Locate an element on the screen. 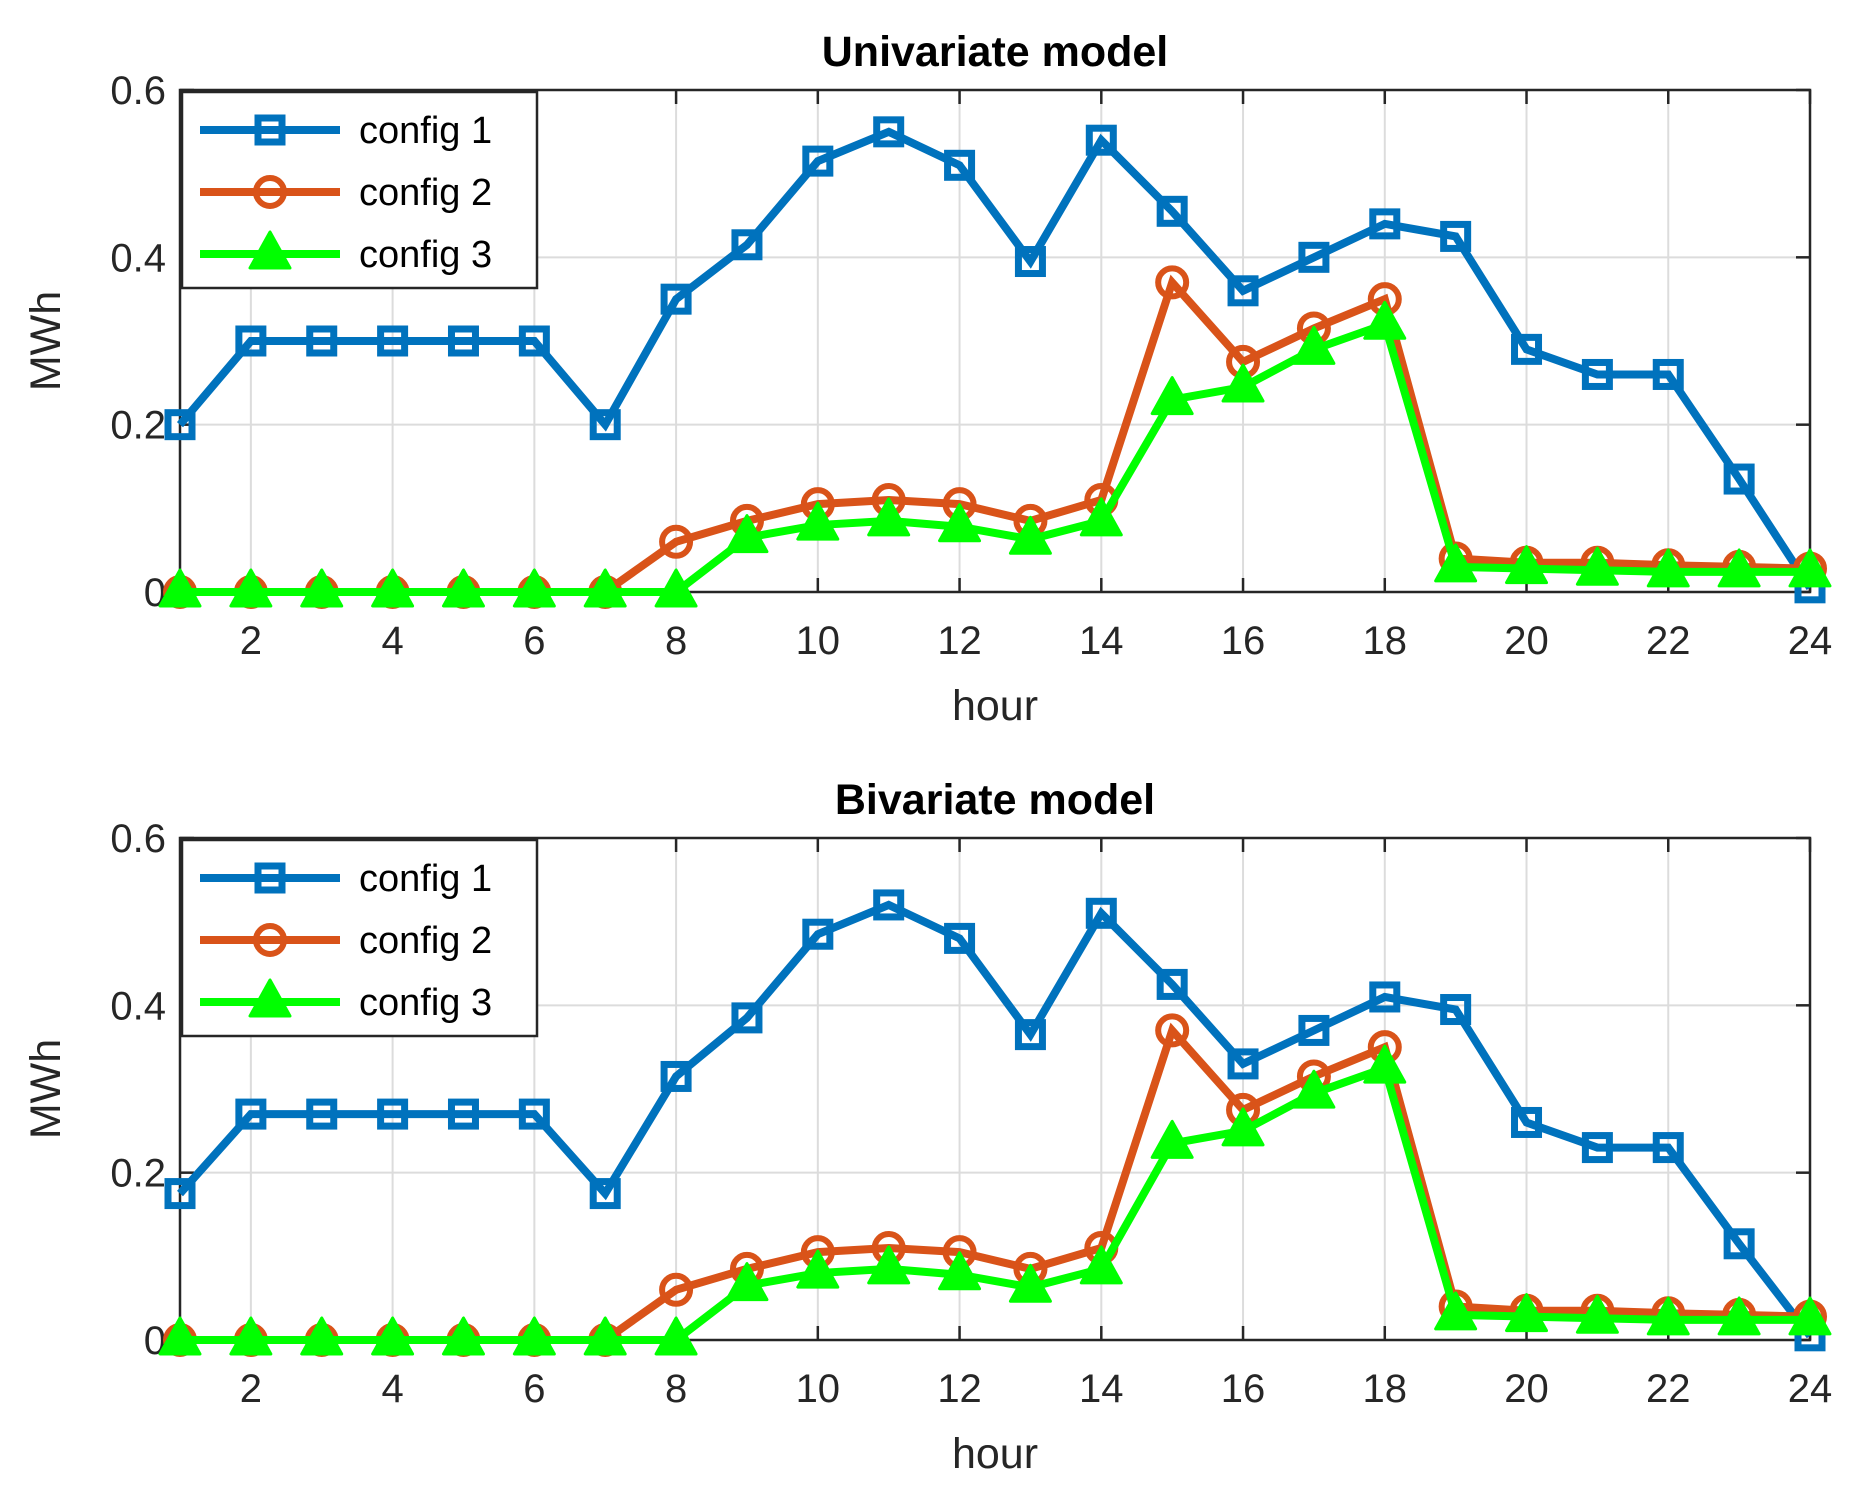 The height and width of the screenshot is (1504, 1850). x-tick-label: 8 is located at coordinates (676, 641).